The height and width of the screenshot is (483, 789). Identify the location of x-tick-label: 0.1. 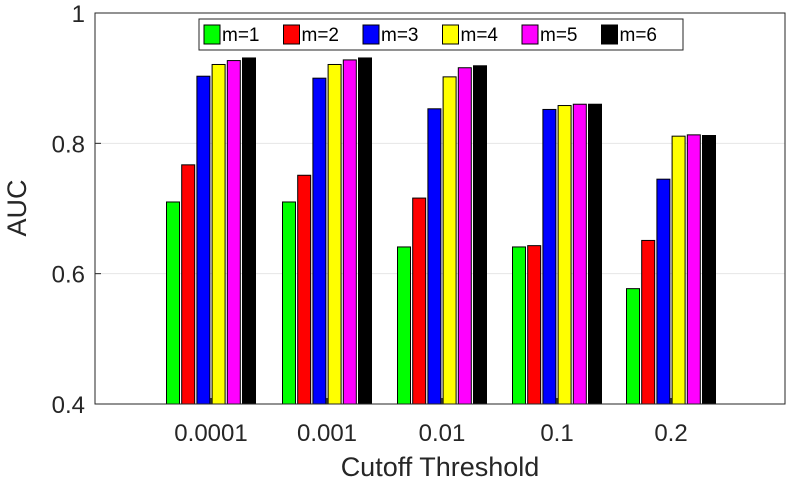
(556, 433).